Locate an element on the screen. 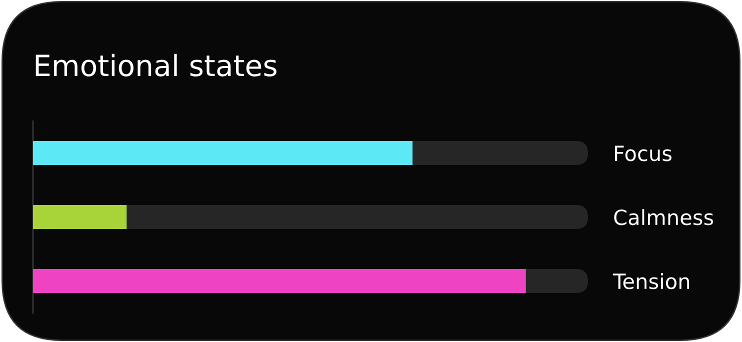 This screenshot has width=742, height=342. y-tick-label: Focus is located at coordinates (643, 154).